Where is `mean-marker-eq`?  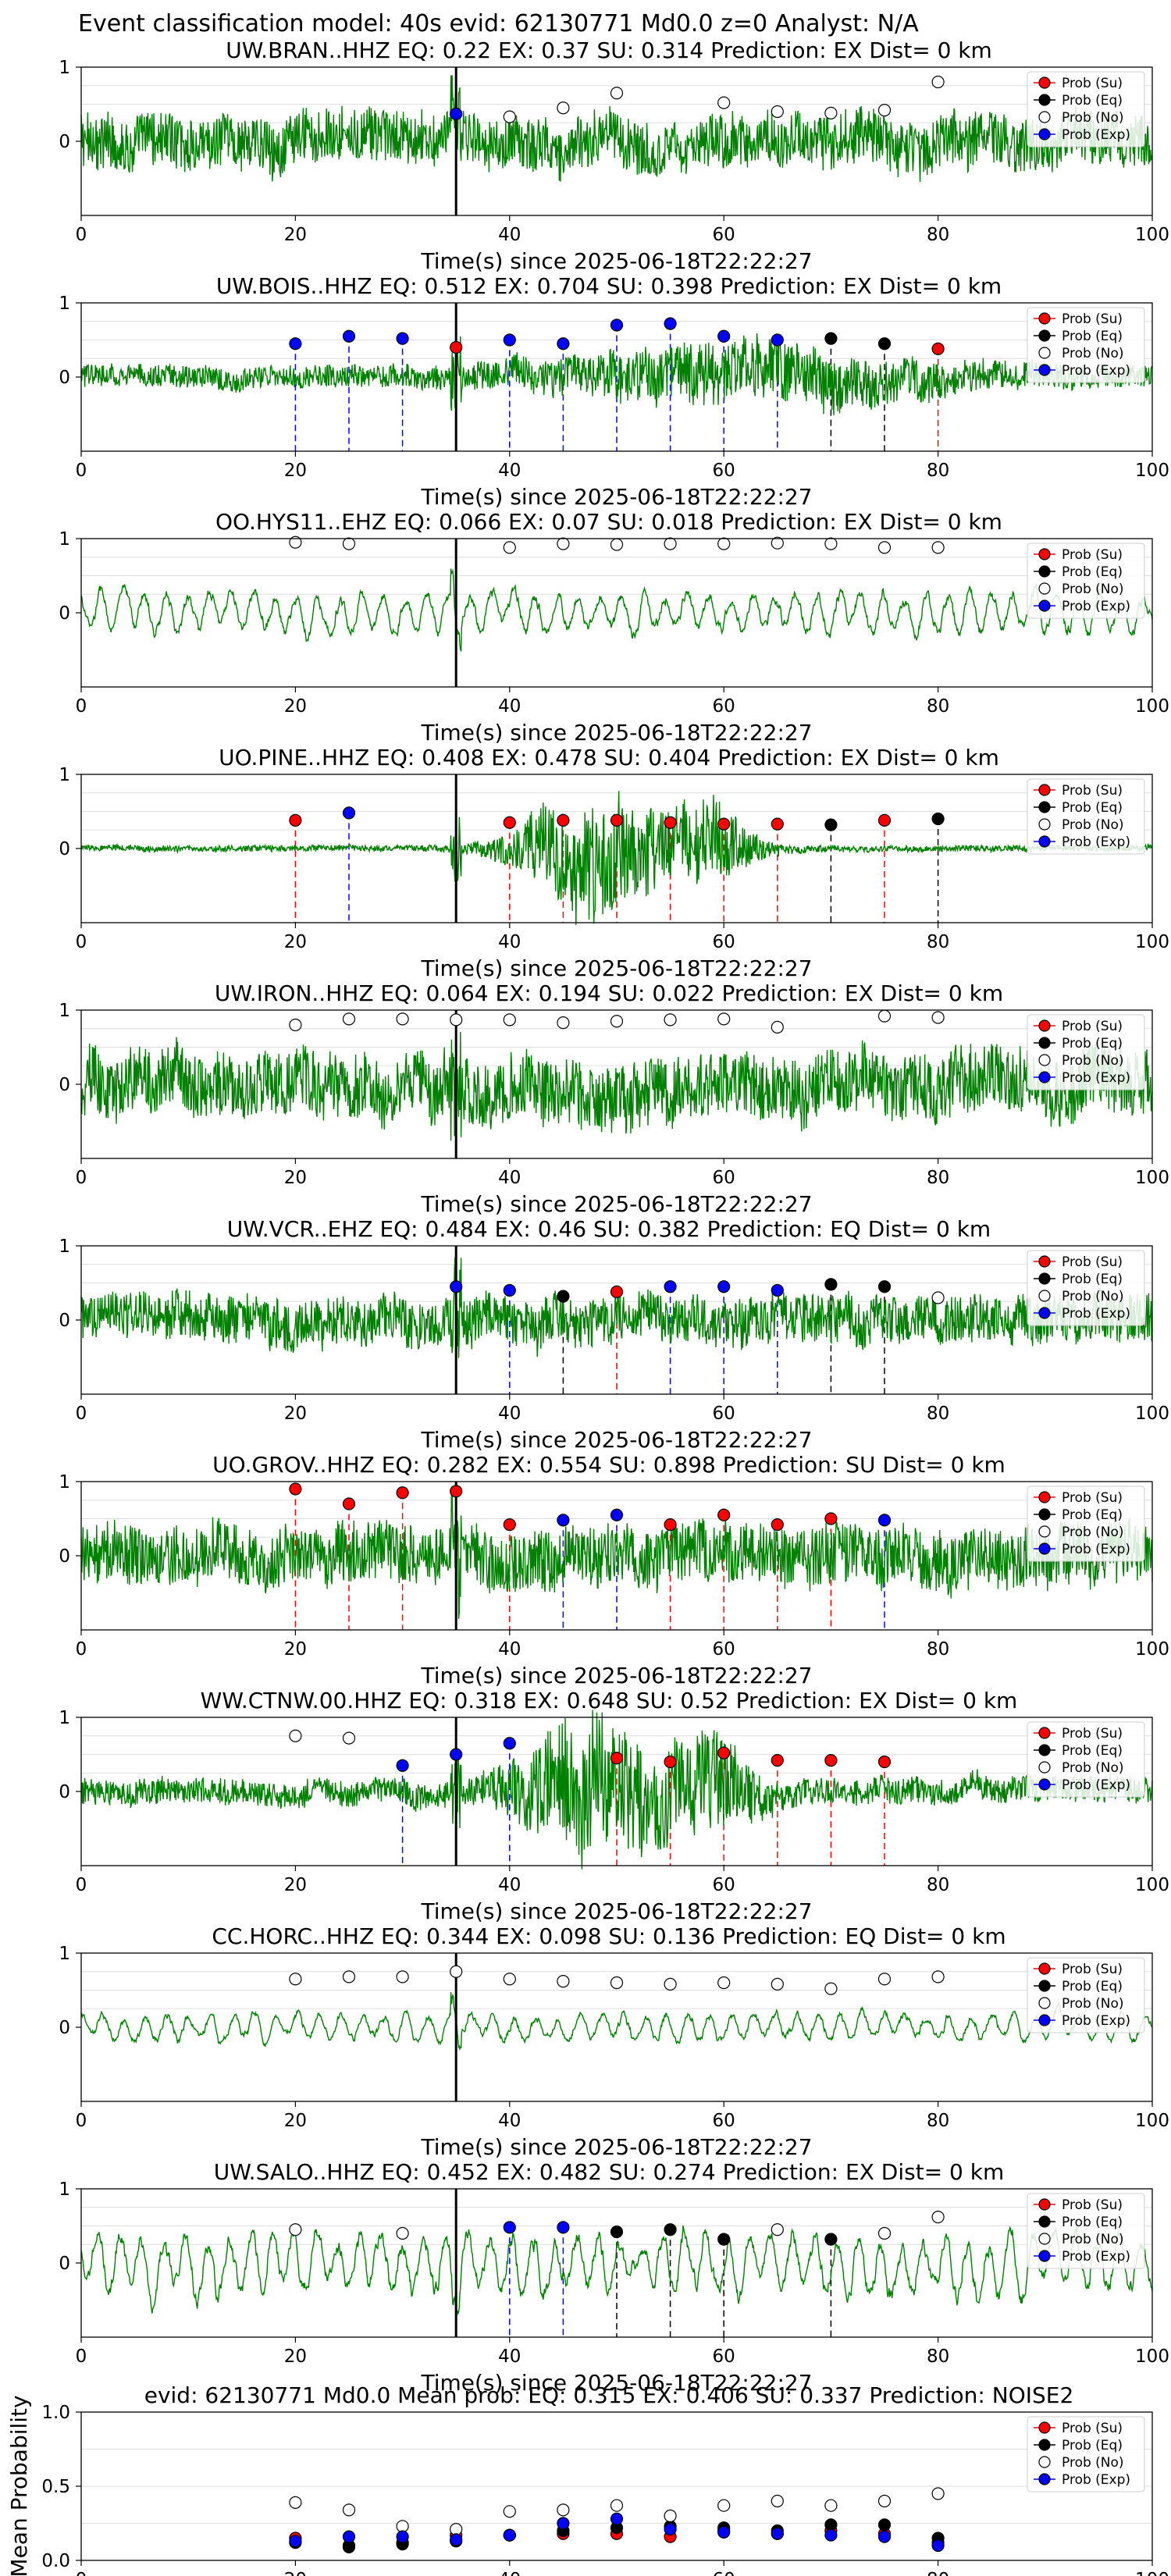 mean-marker-eq is located at coordinates (884, 2525).